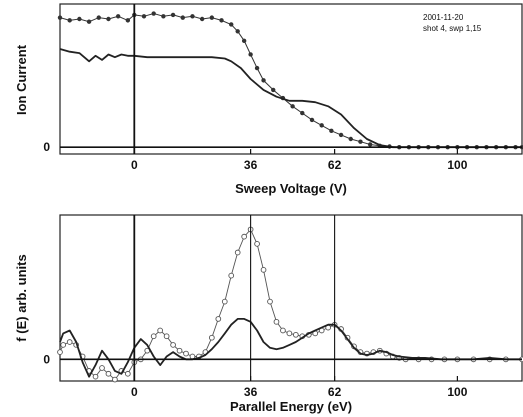 Image resolution: width=523 pixels, height=417 pixels. Describe the element at coordinates (291, 406) in the screenshot. I see `x-axis-label: Parallel Energy (eV)` at that location.